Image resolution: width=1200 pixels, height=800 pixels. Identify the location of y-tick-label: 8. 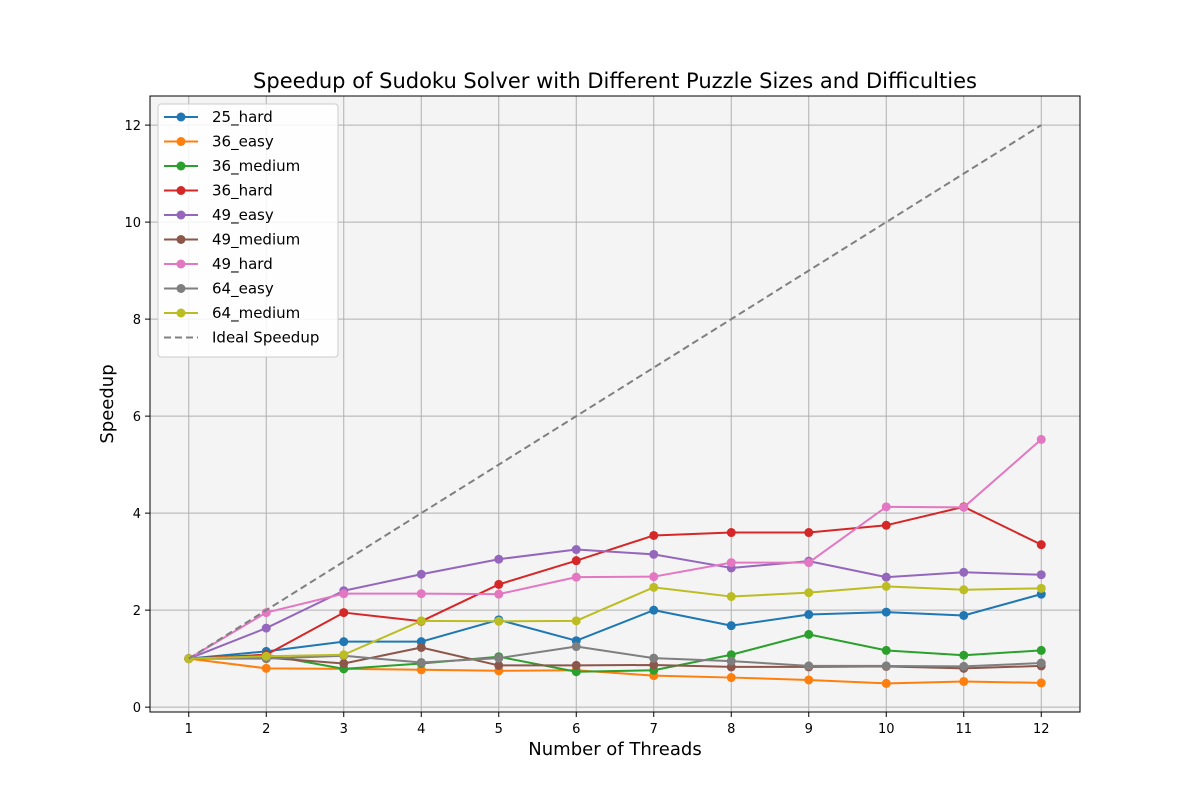
(137, 320).